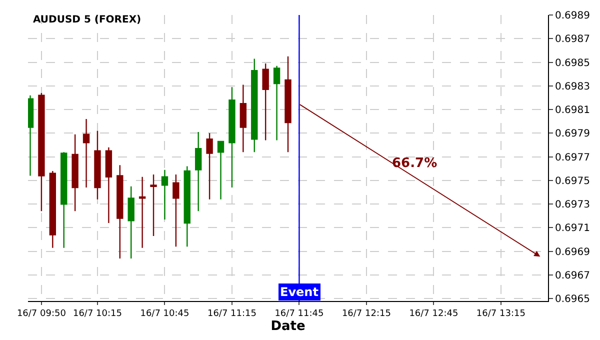  Describe the element at coordinates (572, 40) in the screenshot. I see `y-tick-label: 0.6987` at that location.